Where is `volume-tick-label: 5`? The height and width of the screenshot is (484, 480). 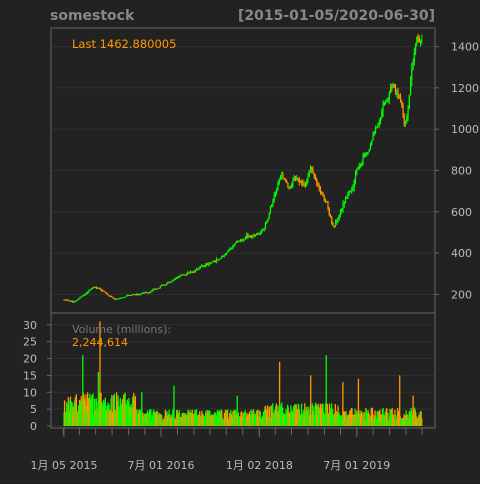
volume-tick-label: 5 is located at coordinates (33, 409).